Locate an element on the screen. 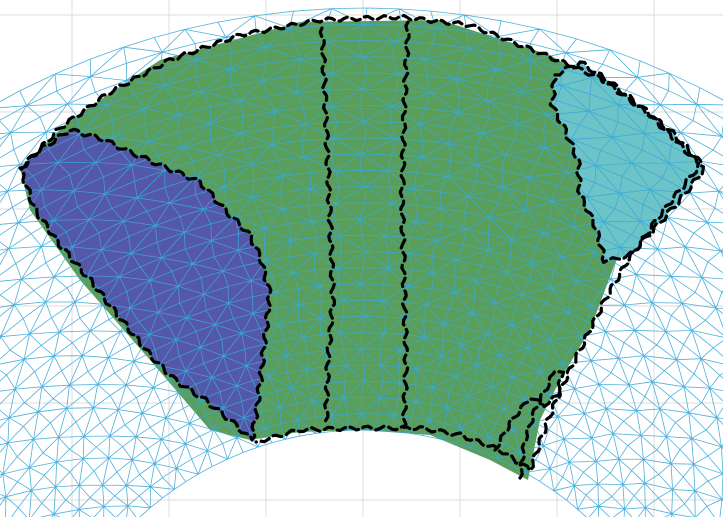 The height and width of the screenshot is (517, 723). boundary-vertical-right is located at coordinates (404, 225).